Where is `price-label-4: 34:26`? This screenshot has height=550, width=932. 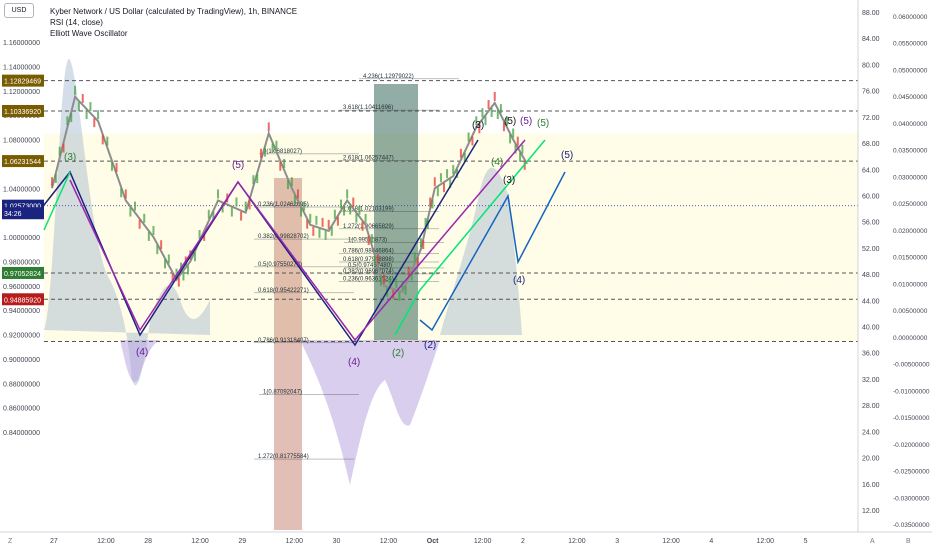 price-label-4: 34:26 is located at coordinates (13, 214).